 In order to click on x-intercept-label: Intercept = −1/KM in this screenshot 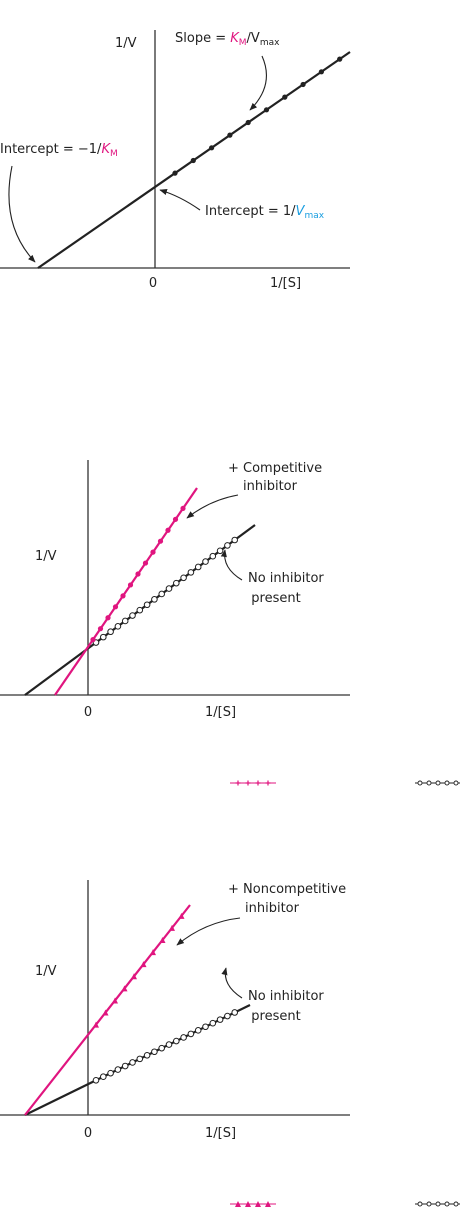, I will do `click(59, 150)`.